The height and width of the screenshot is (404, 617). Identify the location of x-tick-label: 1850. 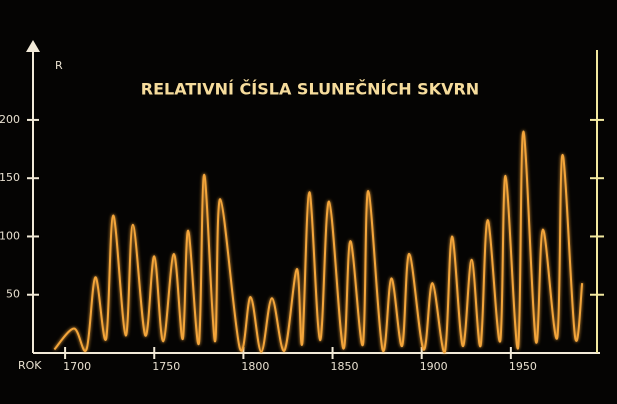
(345, 366).